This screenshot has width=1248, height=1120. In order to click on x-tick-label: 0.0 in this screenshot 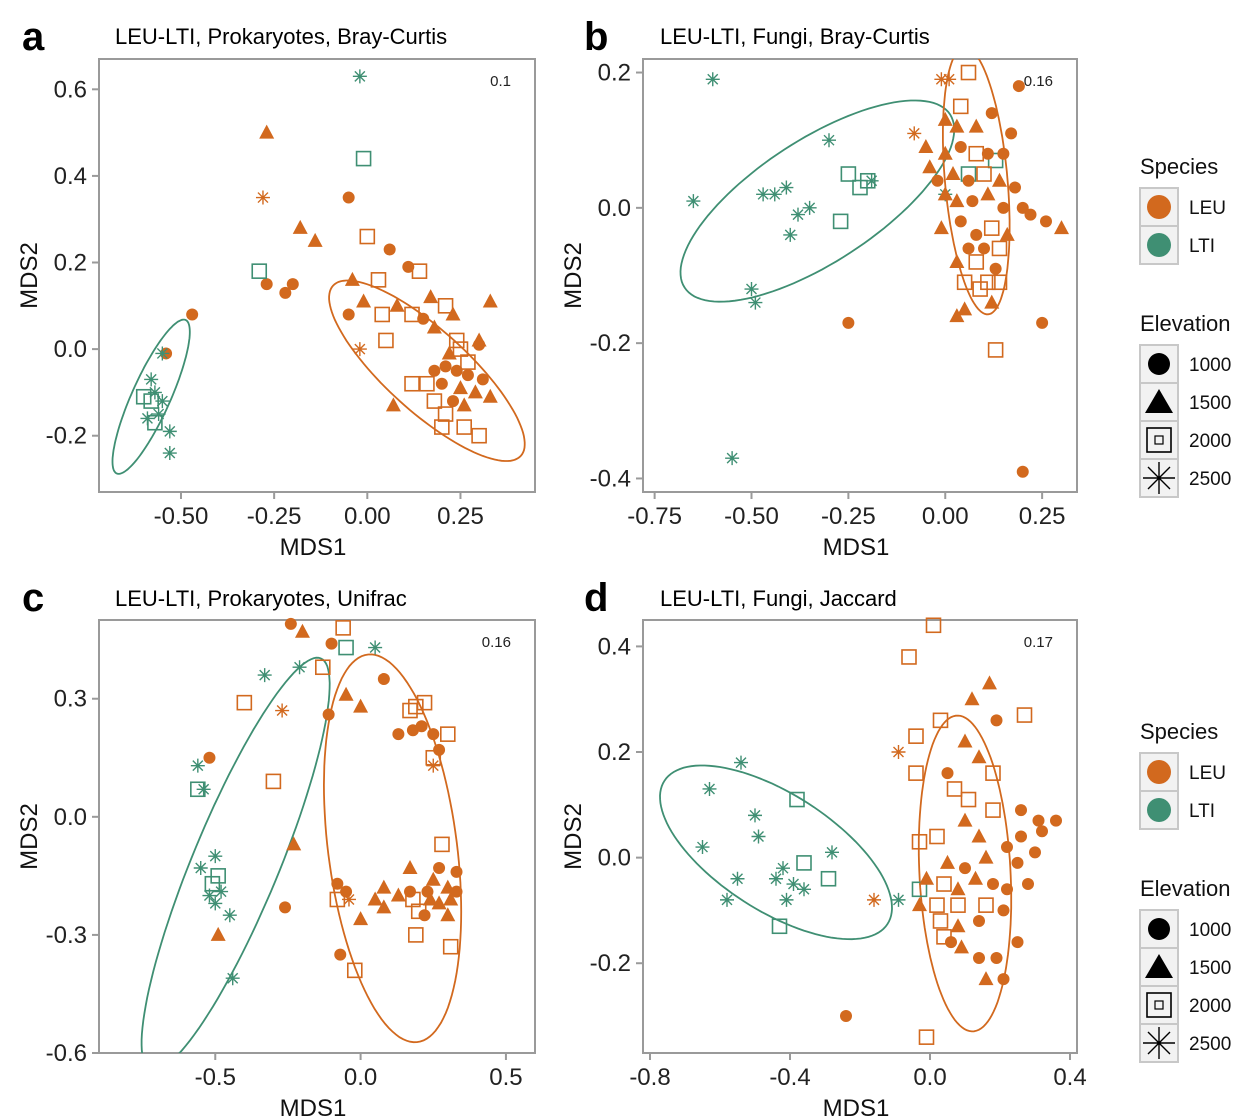, I will do `click(929, 1077)`.